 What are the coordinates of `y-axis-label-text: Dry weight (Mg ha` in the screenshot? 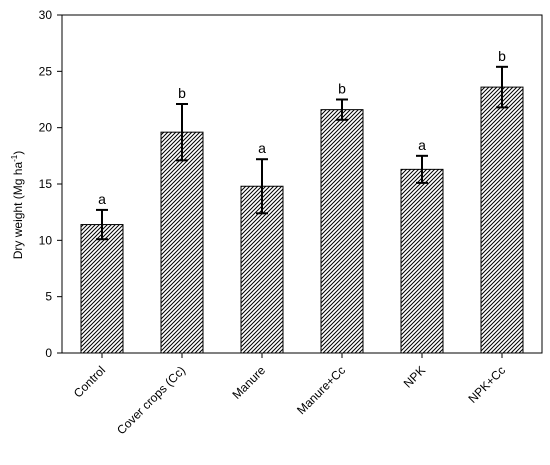 It's located at (18, 211).